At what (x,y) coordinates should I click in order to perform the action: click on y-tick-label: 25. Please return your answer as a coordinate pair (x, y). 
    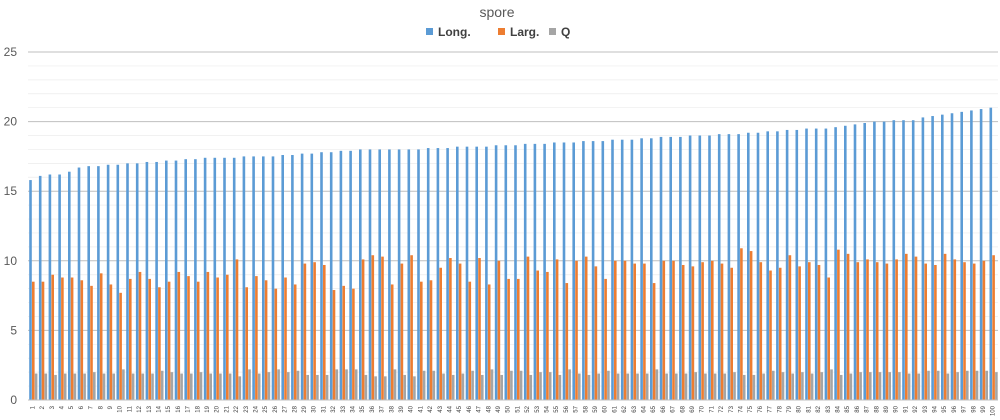
    Looking at the image, I should click on (11, 52).